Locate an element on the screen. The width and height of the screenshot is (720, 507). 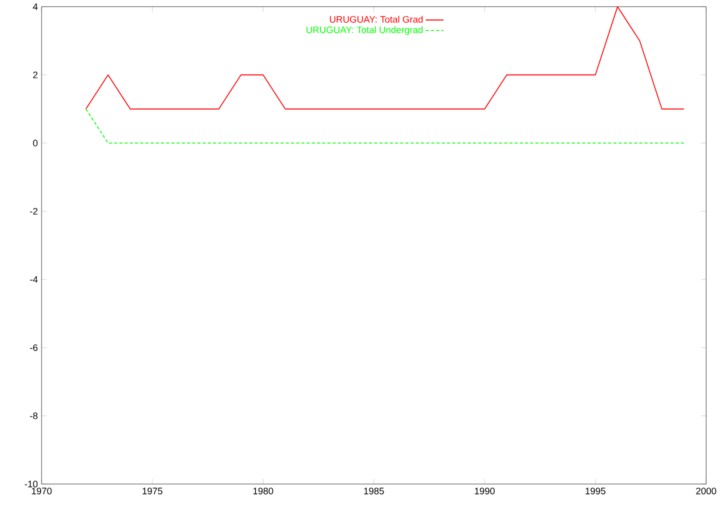
x-tick-label: 1970 is located at coordinates (42, 491).